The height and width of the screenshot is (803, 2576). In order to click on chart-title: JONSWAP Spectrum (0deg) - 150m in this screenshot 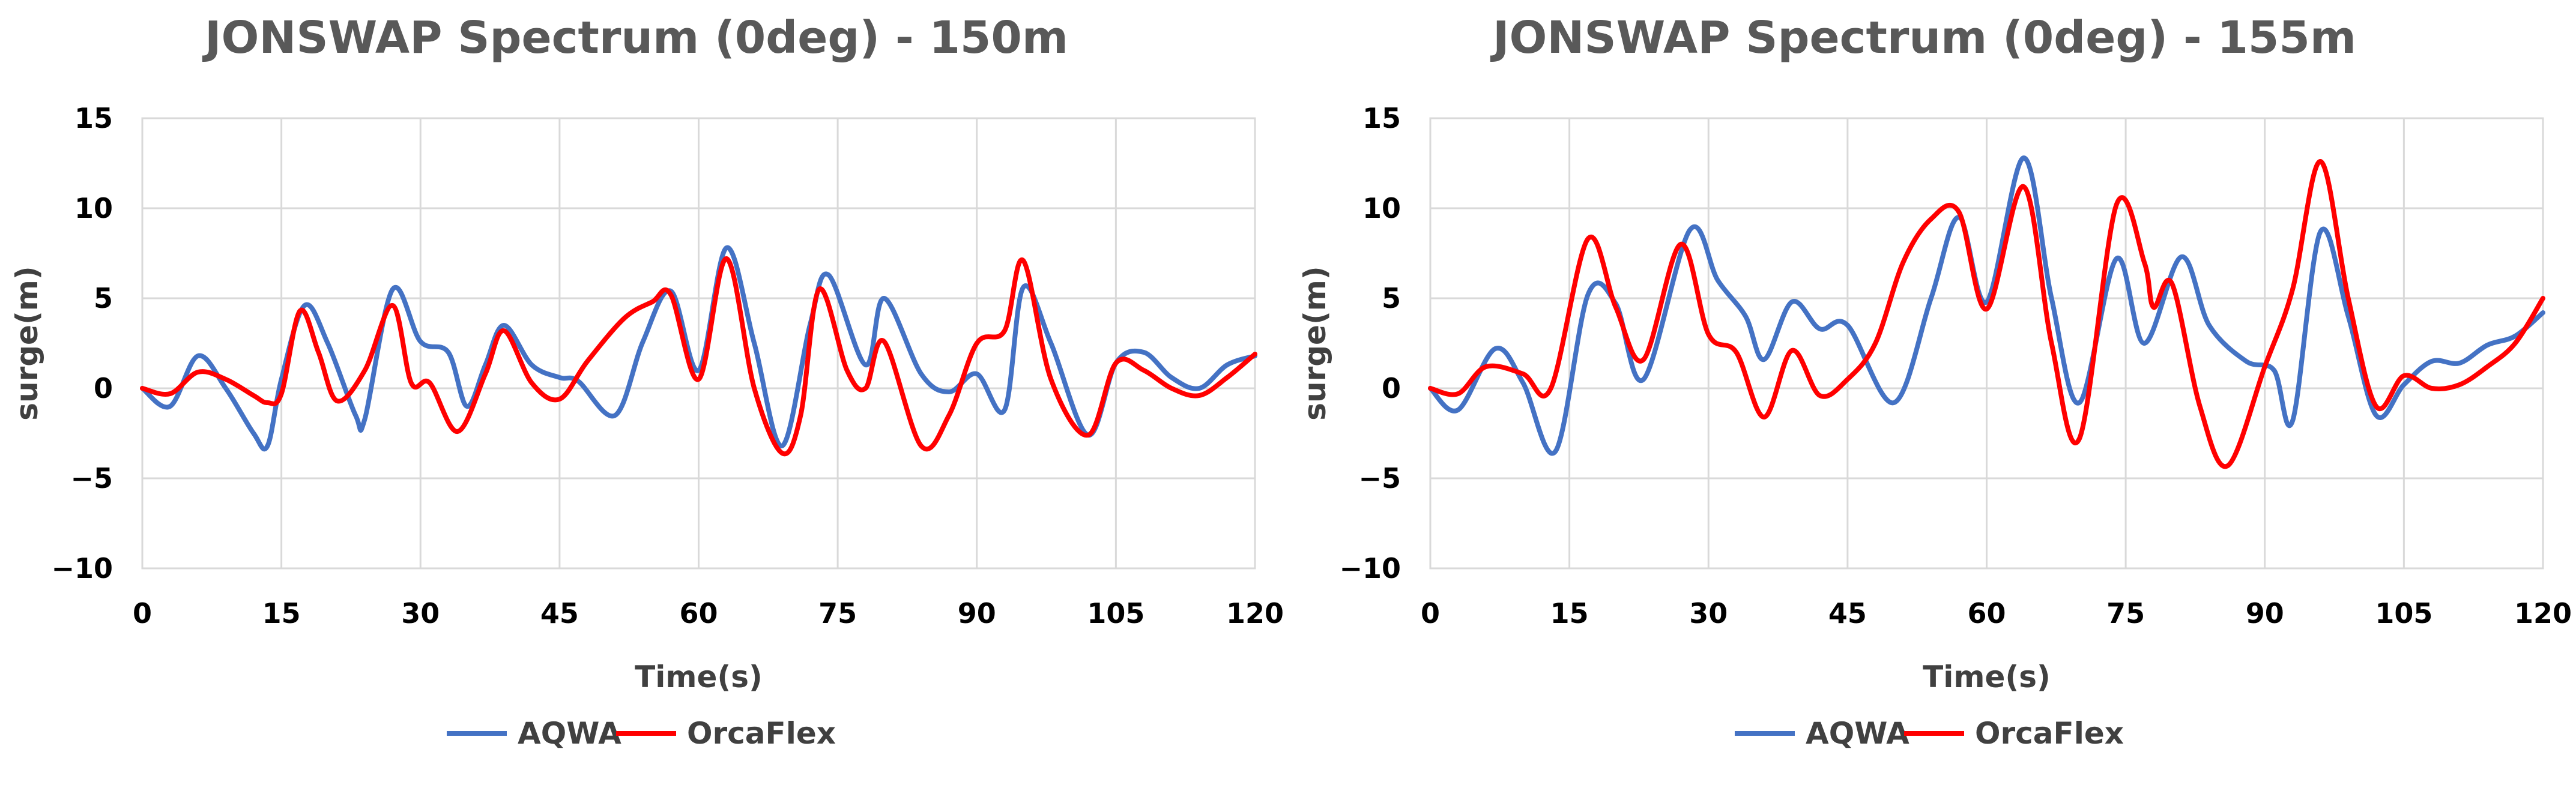, I will do `click(635, 38)`.